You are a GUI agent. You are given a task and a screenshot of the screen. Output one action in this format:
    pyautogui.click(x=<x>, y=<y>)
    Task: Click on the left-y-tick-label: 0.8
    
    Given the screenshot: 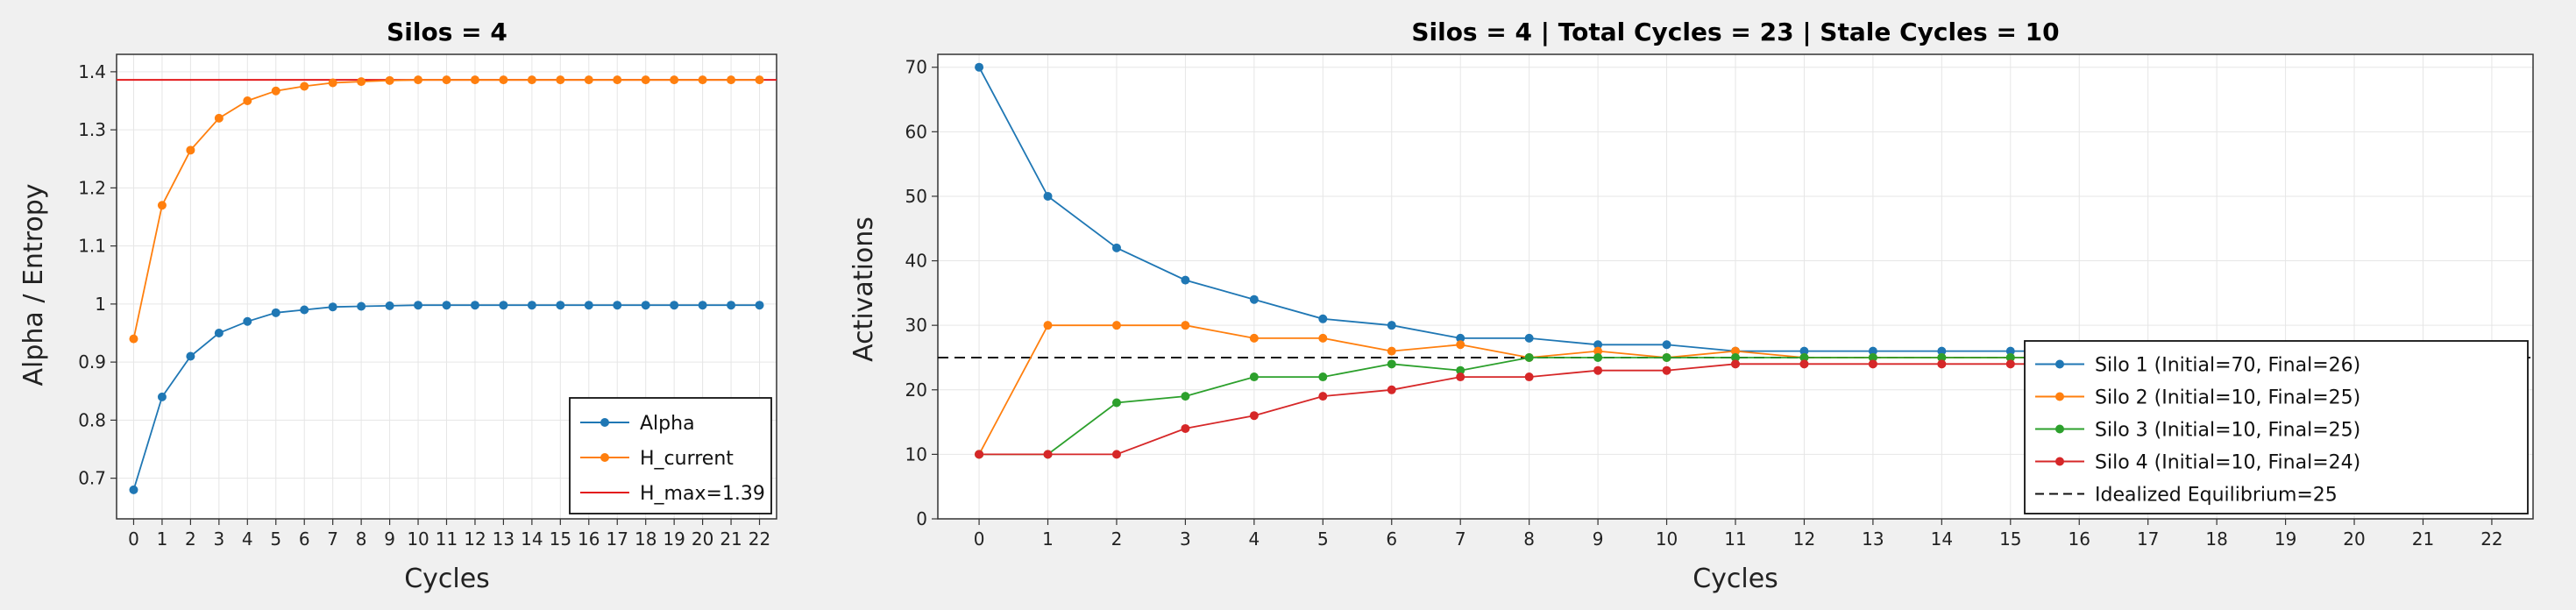 What is the action you would take?
    pyautogui.click(x=92, y=419)
    